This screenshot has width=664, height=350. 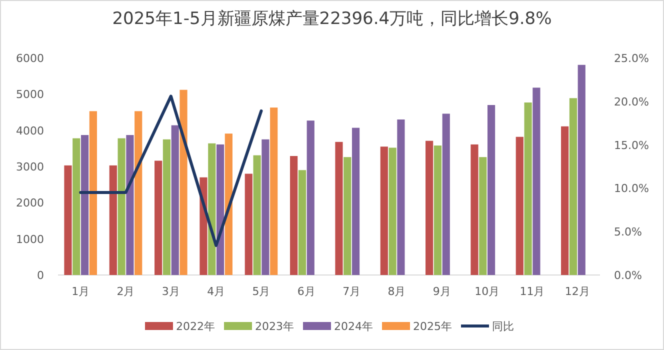 What do you see at coordinates (532, 291) in the screenshot?
I see `x-tick-label: 11月` at bounding box center [532, 291].